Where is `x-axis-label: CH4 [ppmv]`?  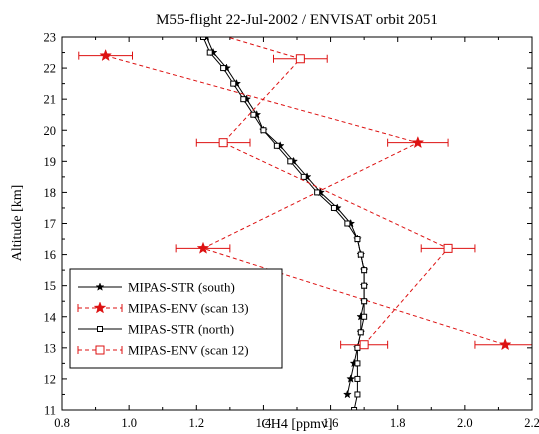 x-axis-label: CH4 [ppmv] is located at coordinates (296, 424).